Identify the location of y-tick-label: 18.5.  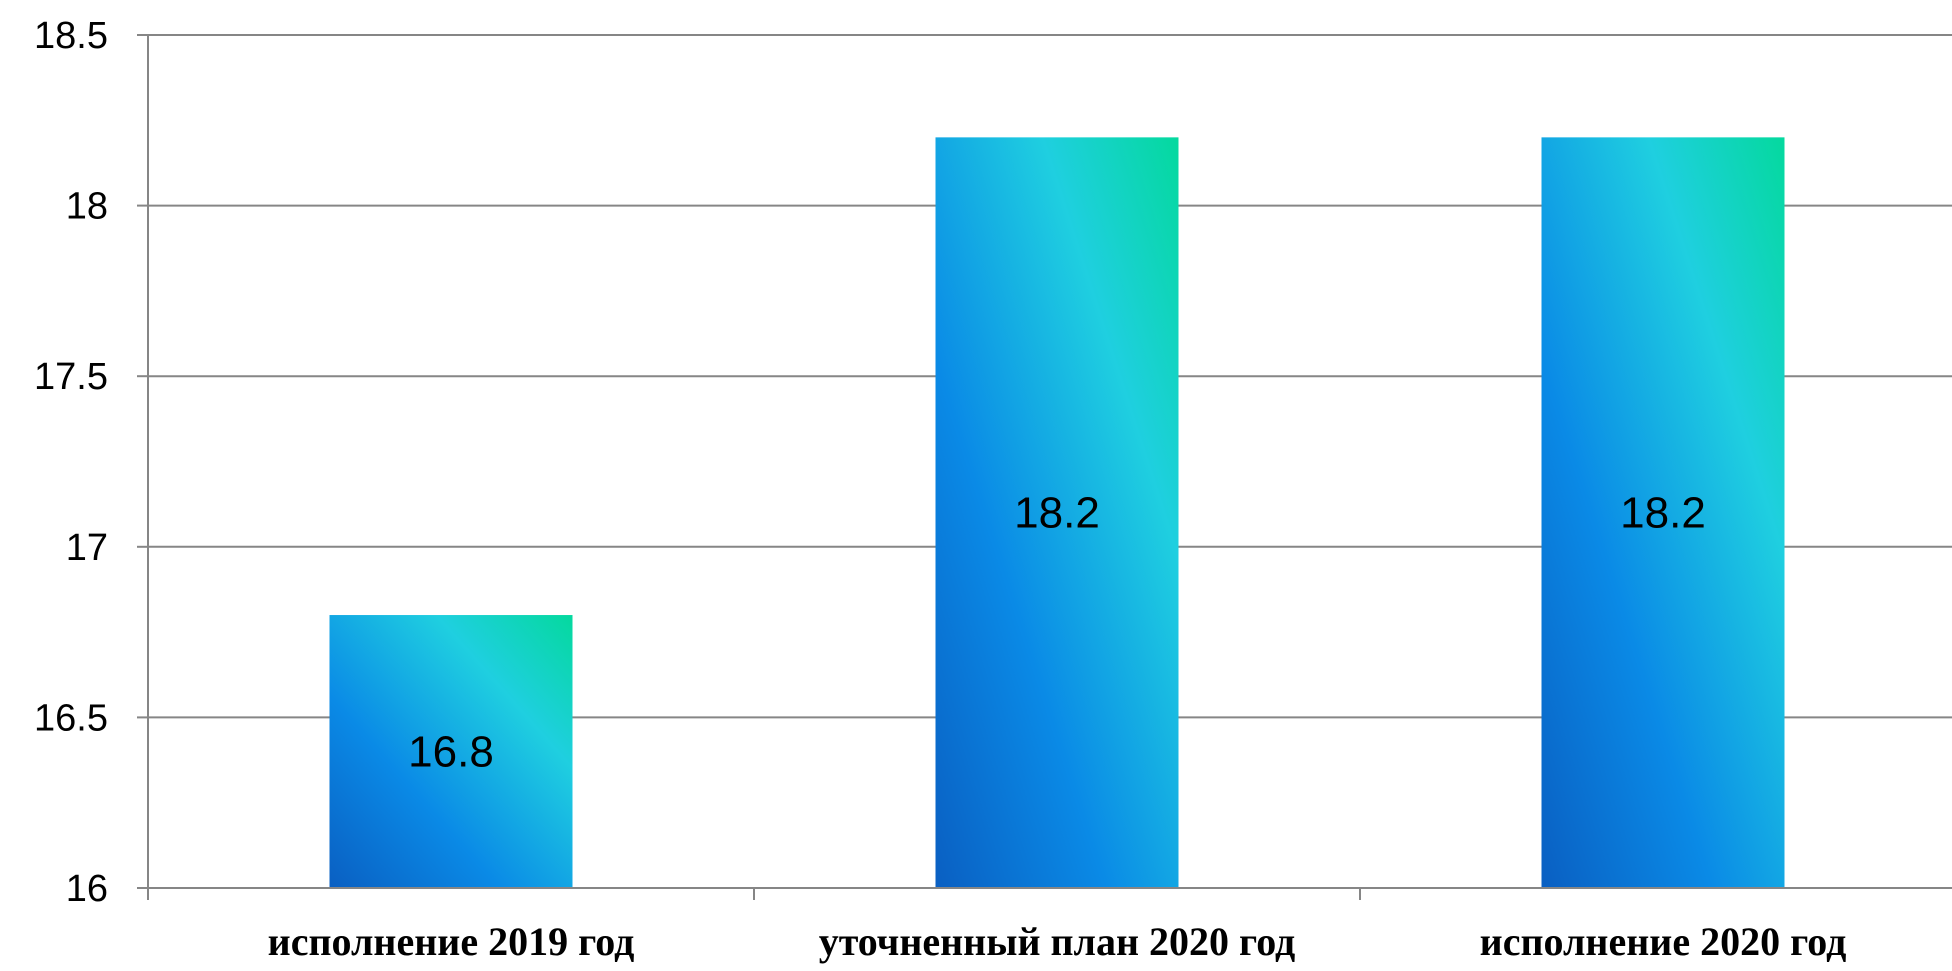
(71, 36).